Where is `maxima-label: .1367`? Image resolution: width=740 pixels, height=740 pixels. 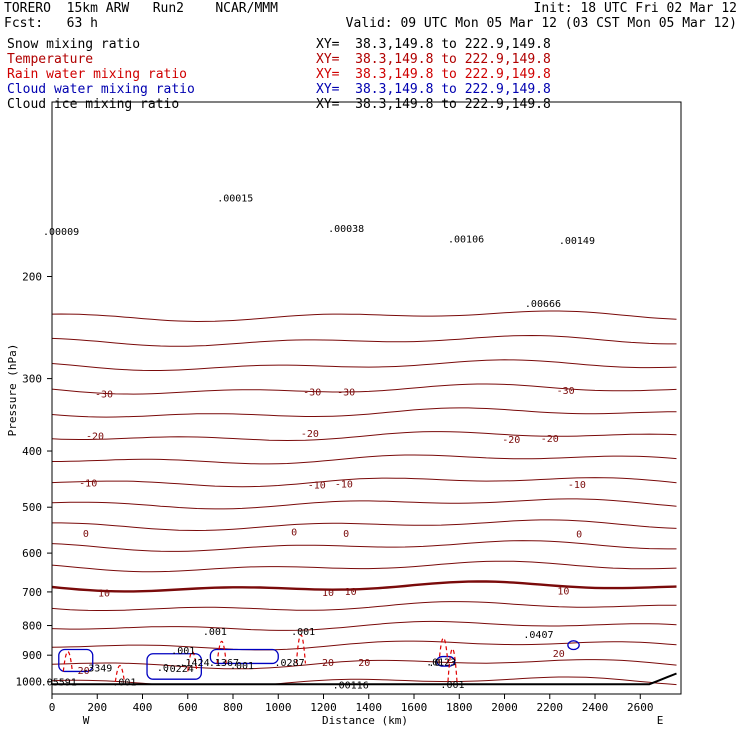 maxima-label: .1367 is located at coordinates (224, 663).